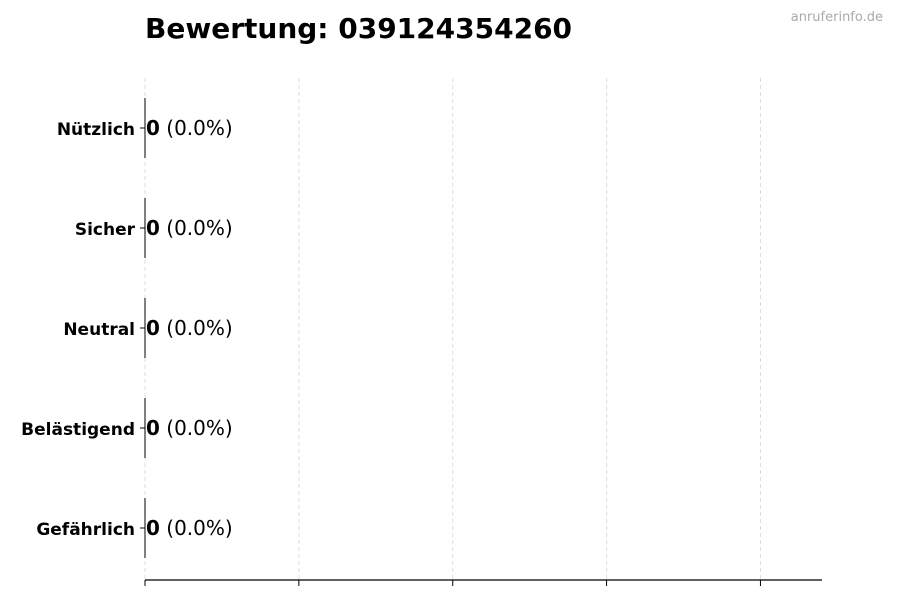  I want to click on category-label: Belästigend, so click(78, 430).